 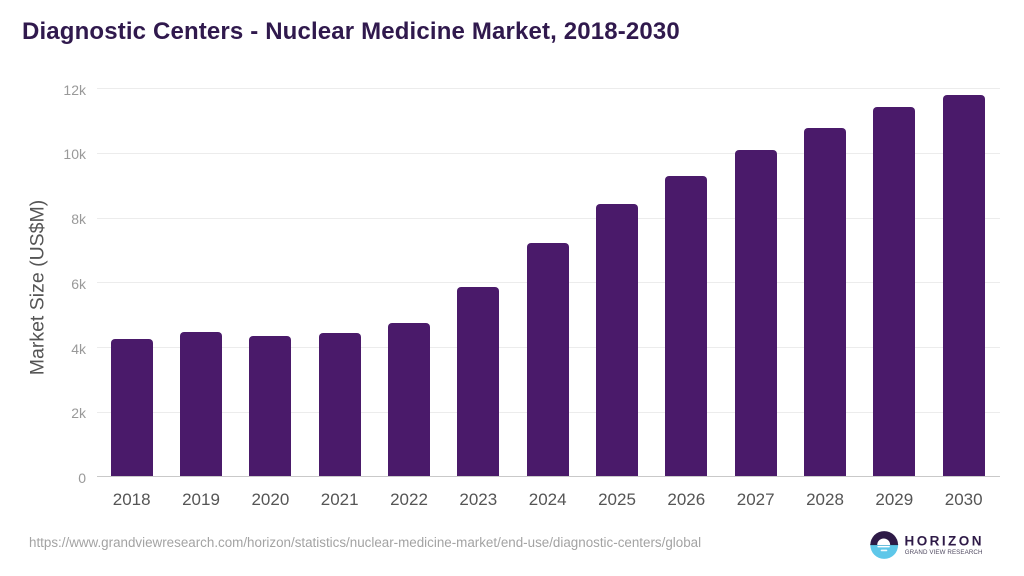 What do you see at coordinates (944, 540) in the screenshot?
I see `svg-text: HORIZON` at bounding box center [944, 540].